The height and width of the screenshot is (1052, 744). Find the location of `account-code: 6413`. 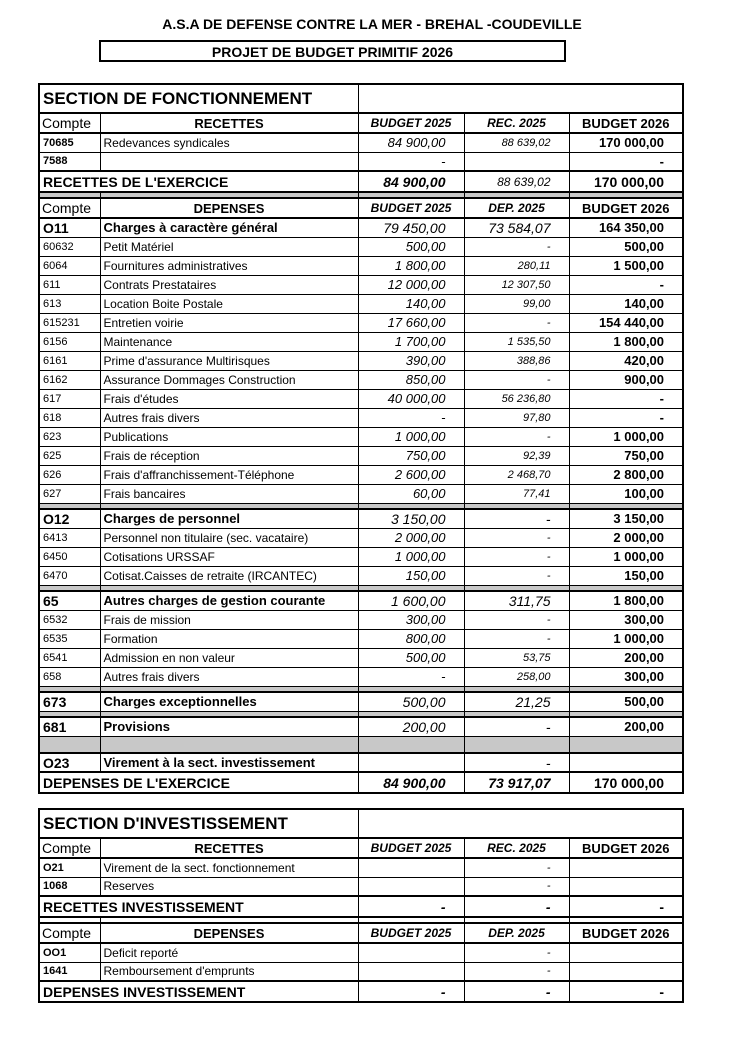

account-code: 6413 is located at coordinates (69, 537).